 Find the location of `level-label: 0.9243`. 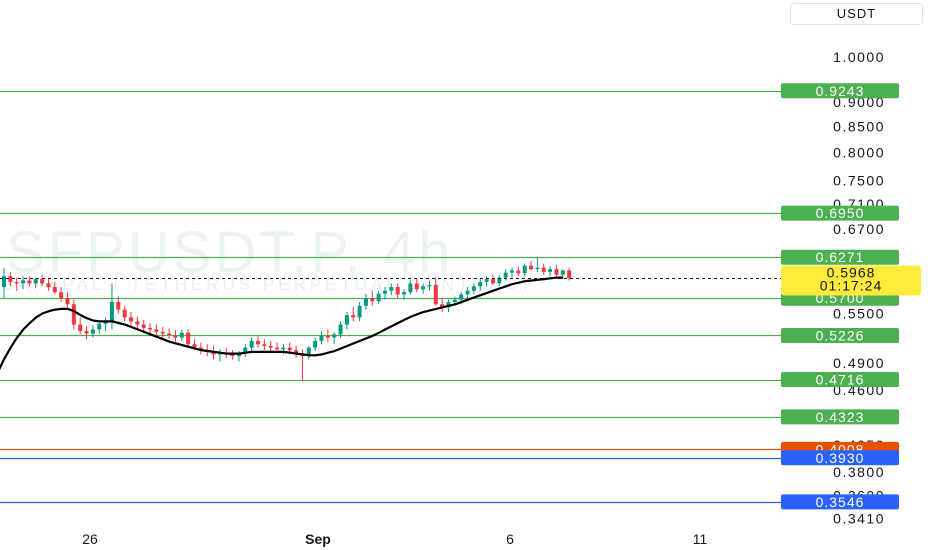

level-label: 0.9243 is located at coordinates (840, 91).